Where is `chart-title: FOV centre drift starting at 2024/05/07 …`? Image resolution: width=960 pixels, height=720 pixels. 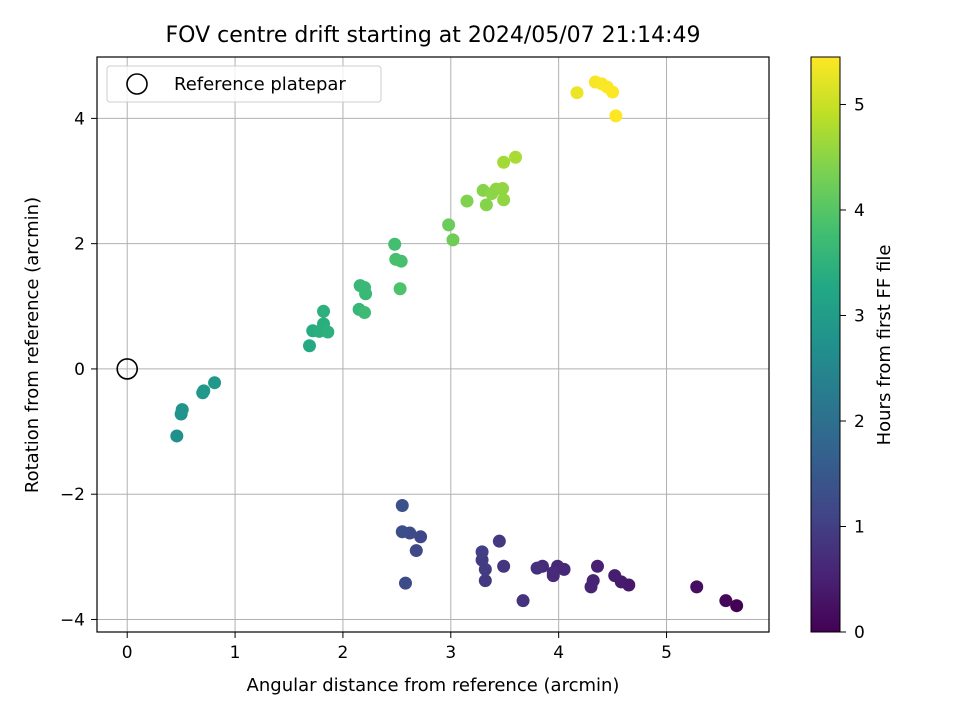
chart-title: FOV centre drift starting at 2024/05/07 … is located at coordinates (433, 35).